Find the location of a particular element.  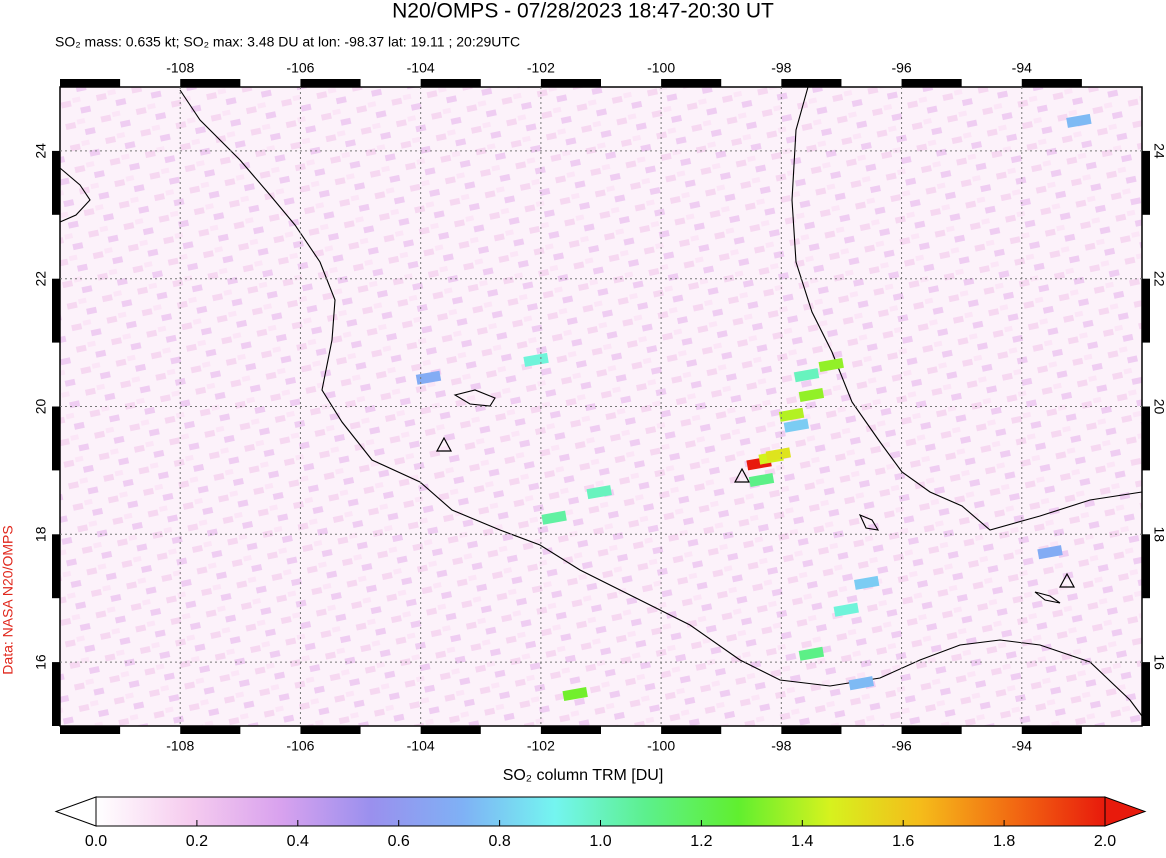

colorbar-tick-label: 0.8 is located at coordinates (499, 841).